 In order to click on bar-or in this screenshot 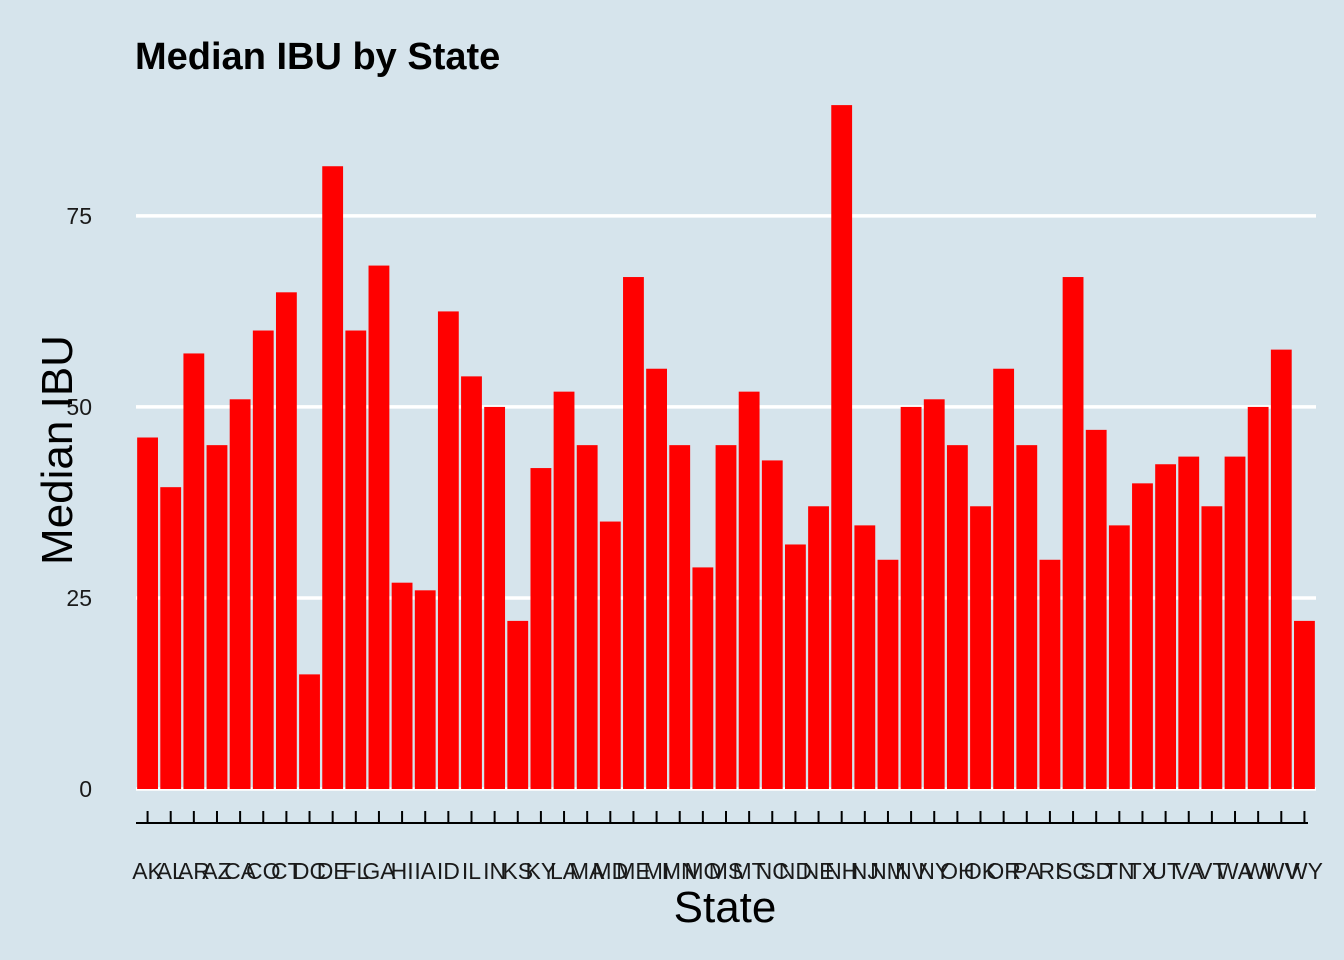, I will do `click(1004, 578)`.